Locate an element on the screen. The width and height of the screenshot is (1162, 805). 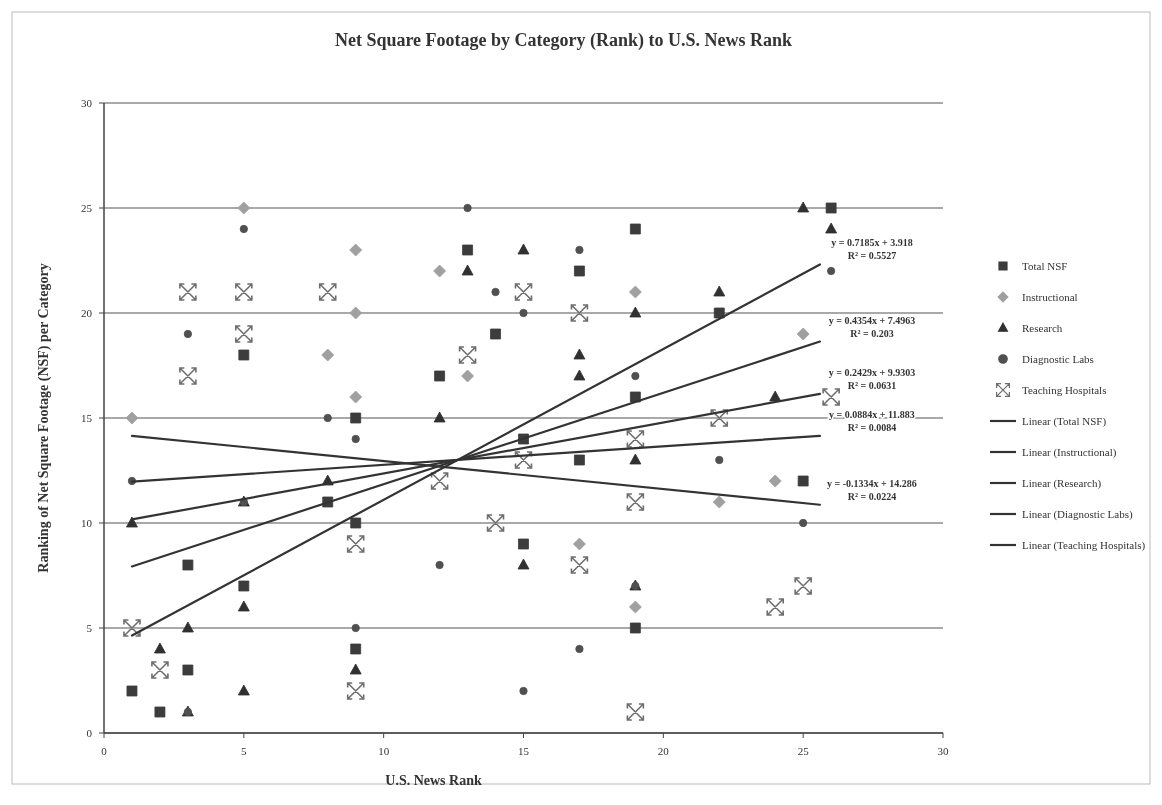
annotation: y = 0.0884x + 11.883 is located at coordinates (872, 414).